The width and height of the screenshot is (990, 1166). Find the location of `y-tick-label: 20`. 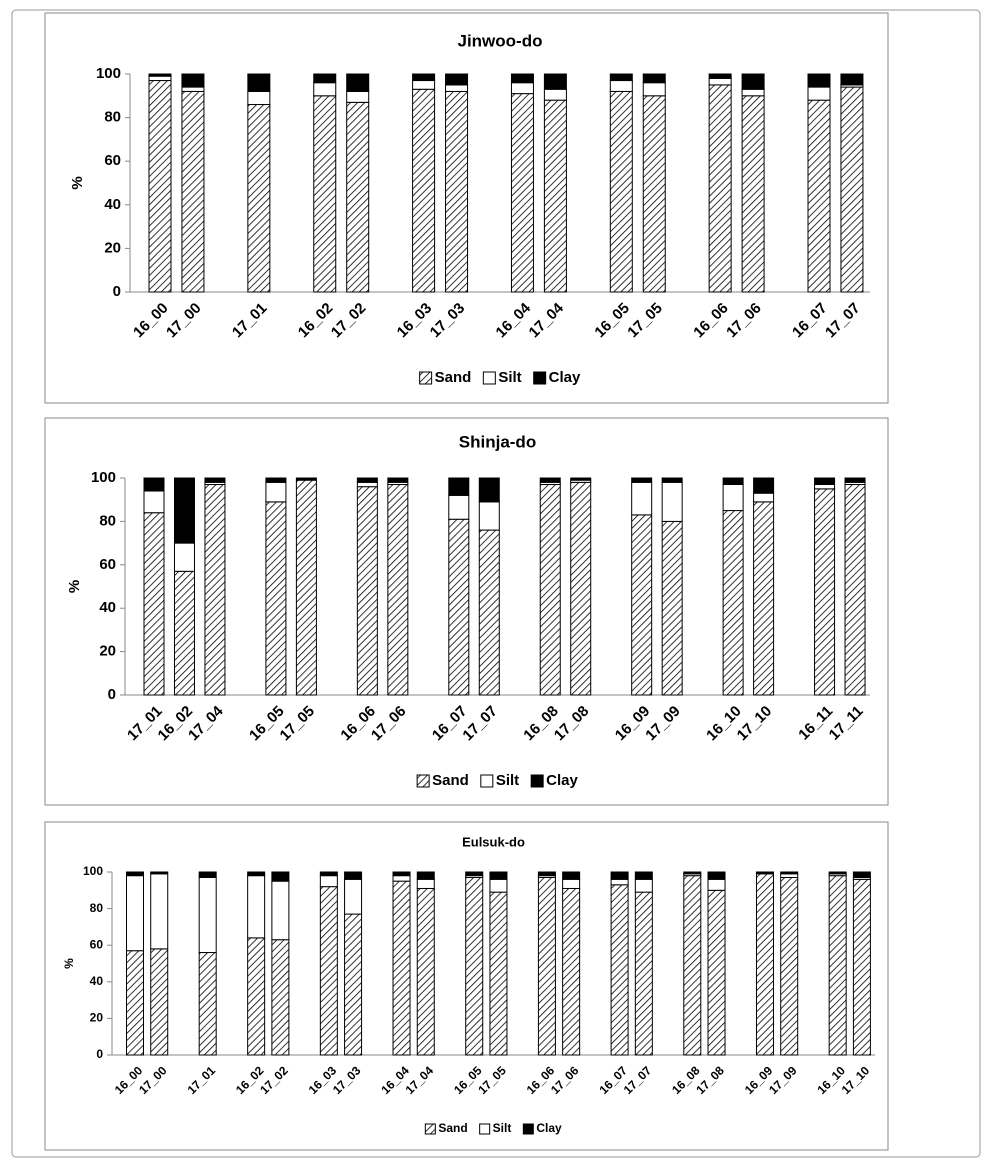

y-tick-label: 20 is located at coordinates (107, 651).